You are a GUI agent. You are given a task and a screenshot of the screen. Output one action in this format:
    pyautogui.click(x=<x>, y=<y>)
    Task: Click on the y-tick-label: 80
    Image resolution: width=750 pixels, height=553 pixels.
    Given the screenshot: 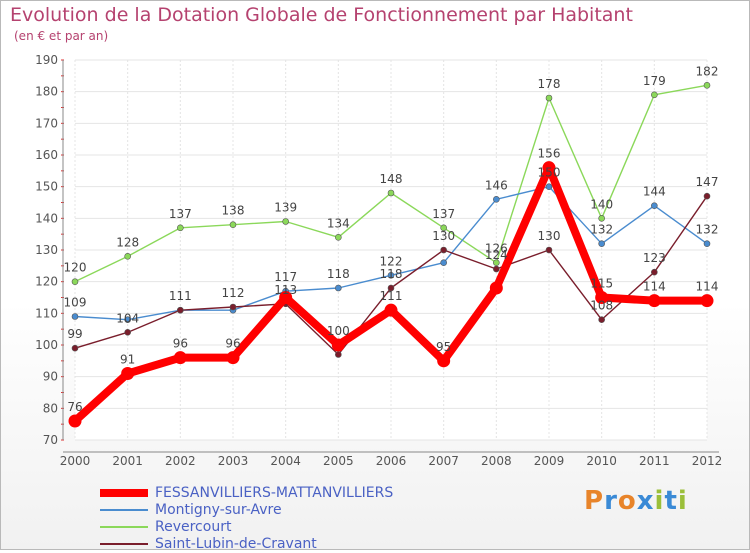 What is the action you would take?
    pyautogui.click(x=50, y=408)
    